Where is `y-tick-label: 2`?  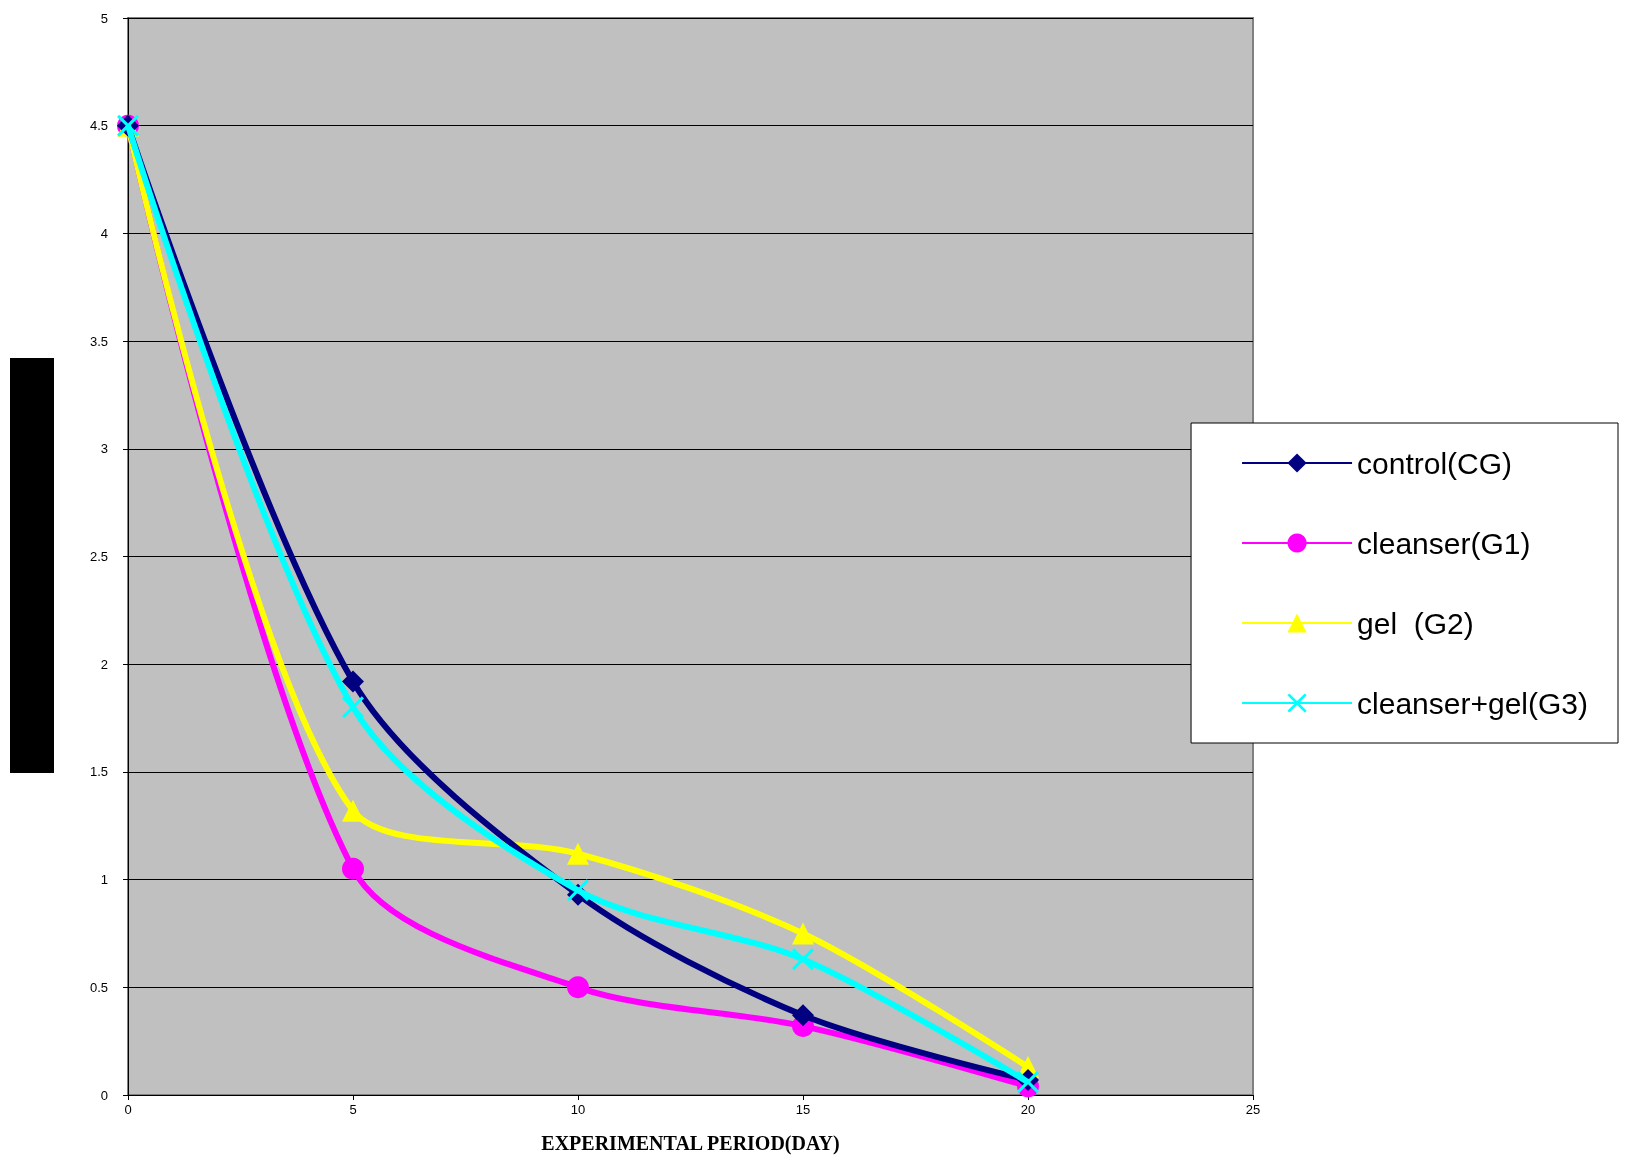
y-tick-label: 2 is located at coordinates (104, 664).